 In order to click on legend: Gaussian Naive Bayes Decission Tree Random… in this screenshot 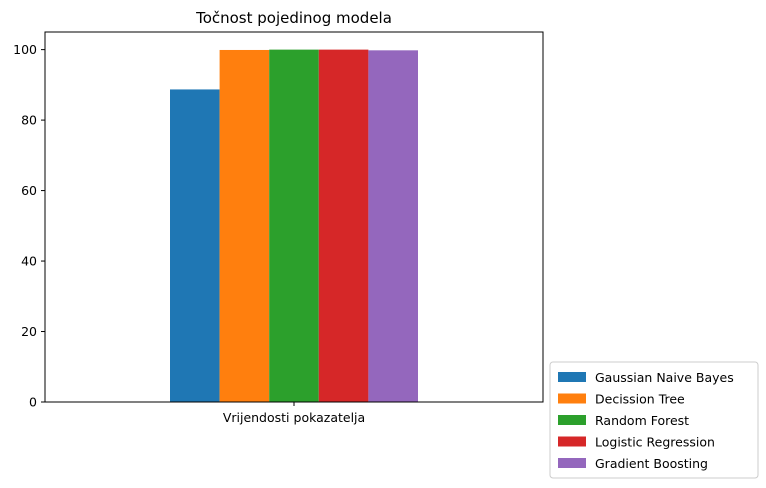, I will do `click(654, 420)`.